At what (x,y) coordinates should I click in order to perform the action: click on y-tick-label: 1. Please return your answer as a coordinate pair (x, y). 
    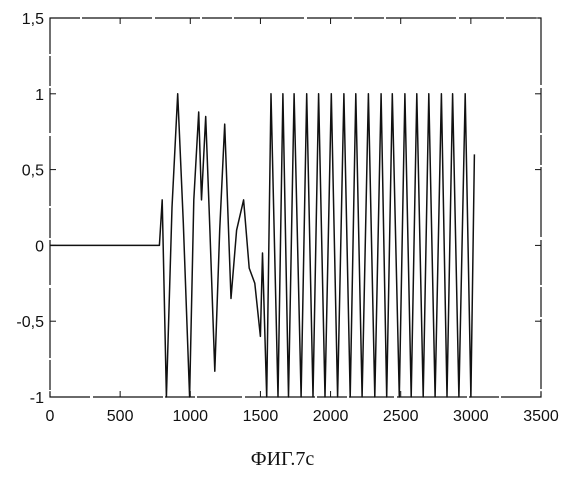
    Looking at the image, I should click on (39, 95).